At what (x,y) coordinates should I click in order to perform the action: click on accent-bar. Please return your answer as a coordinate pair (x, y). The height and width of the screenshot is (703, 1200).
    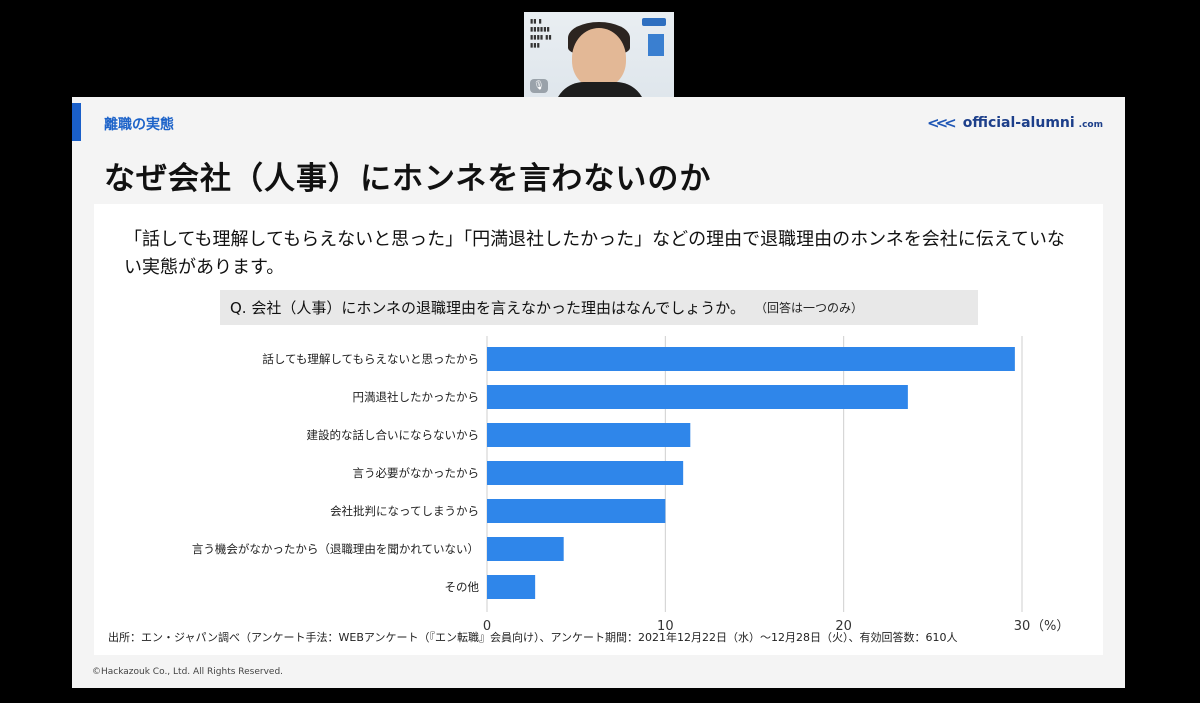
    Looking at the image, I should click on (76, 122).